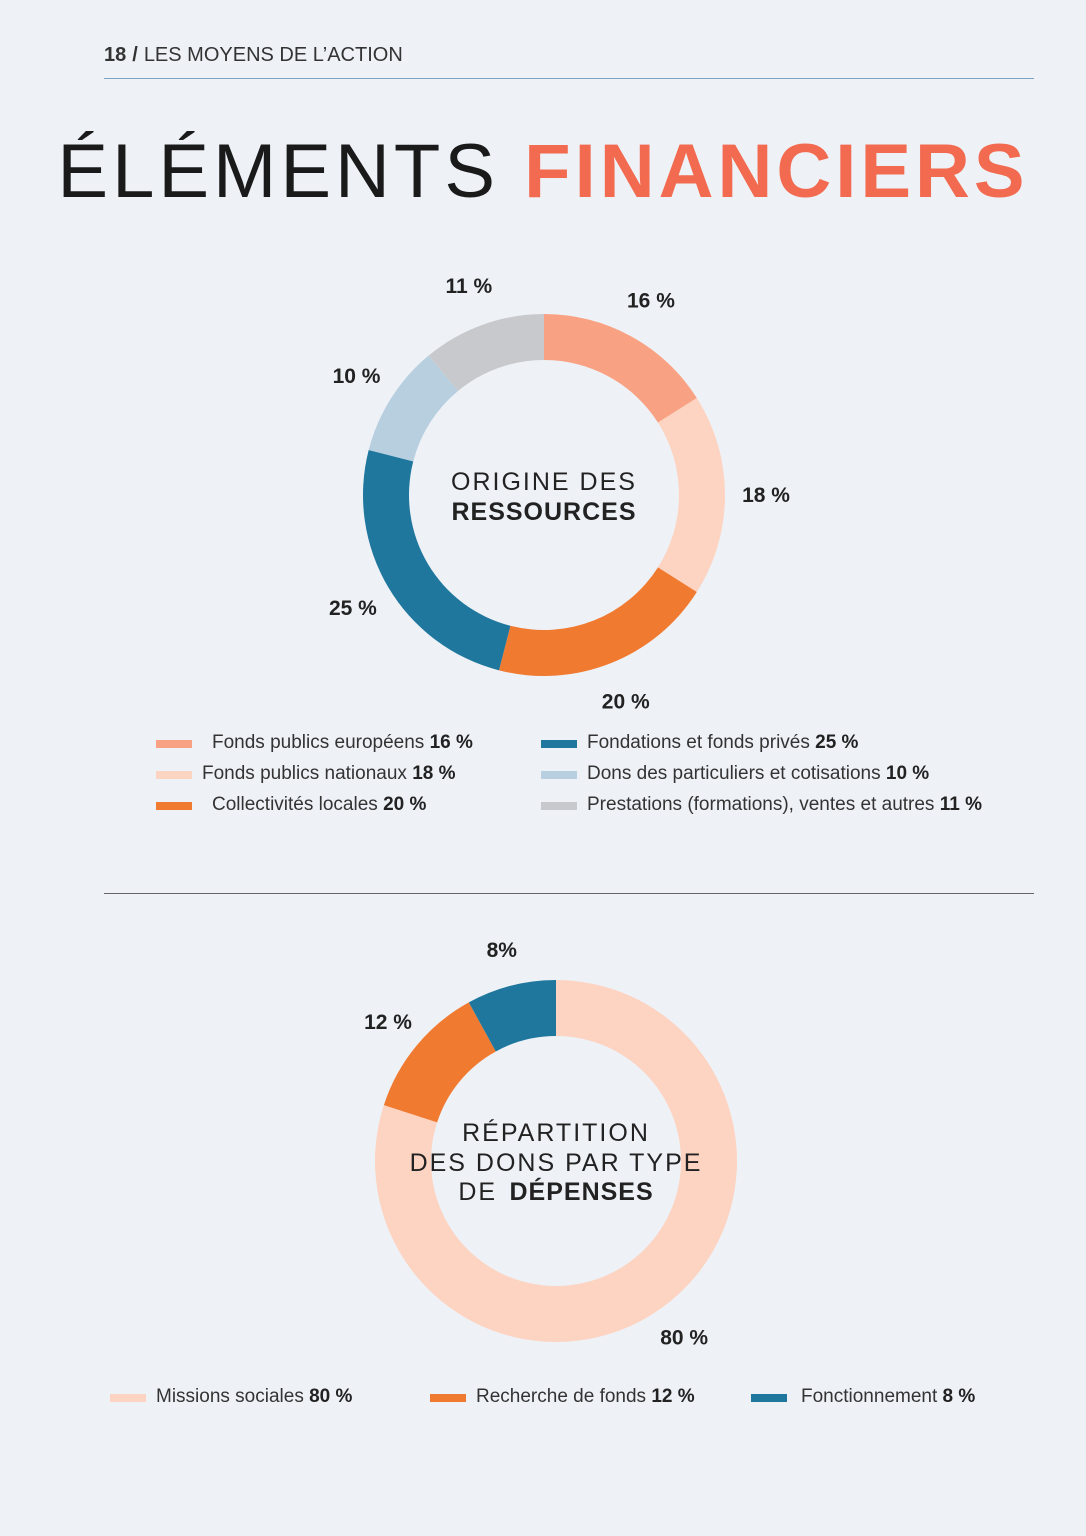 The width and height of the screenshot is (1086, 1536). What do you see at coordinates (230, 1396) in the screenshot?
I see `legend-label: Missions sociales` at bounding box center [230, 1396].